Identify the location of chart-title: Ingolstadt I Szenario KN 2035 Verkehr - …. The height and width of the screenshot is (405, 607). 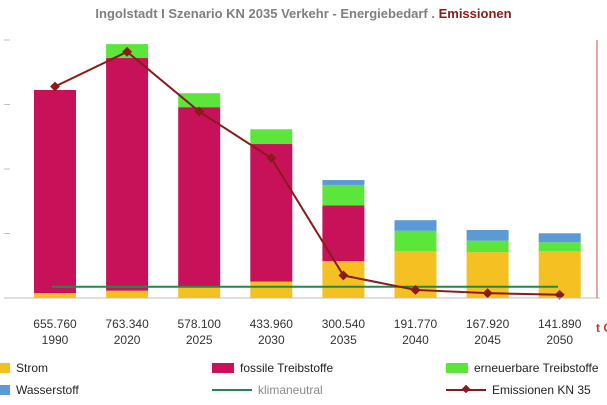
(303, 13).